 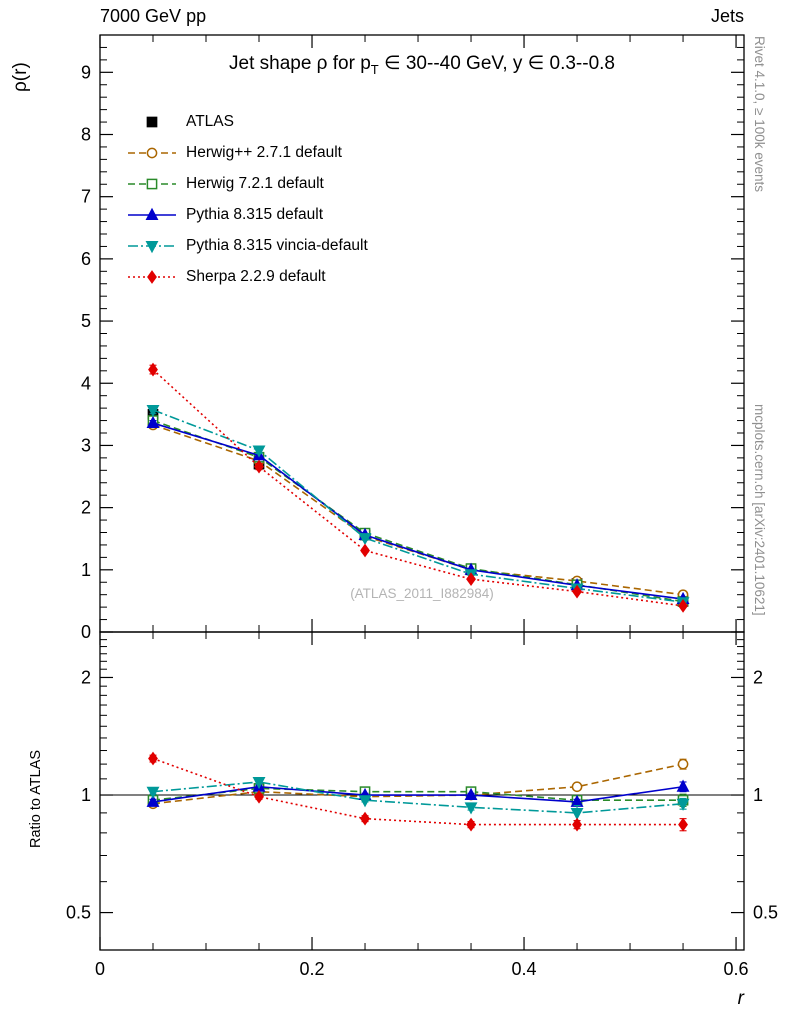 I want to click on tick-label: 6, so click(x=86, y=259).